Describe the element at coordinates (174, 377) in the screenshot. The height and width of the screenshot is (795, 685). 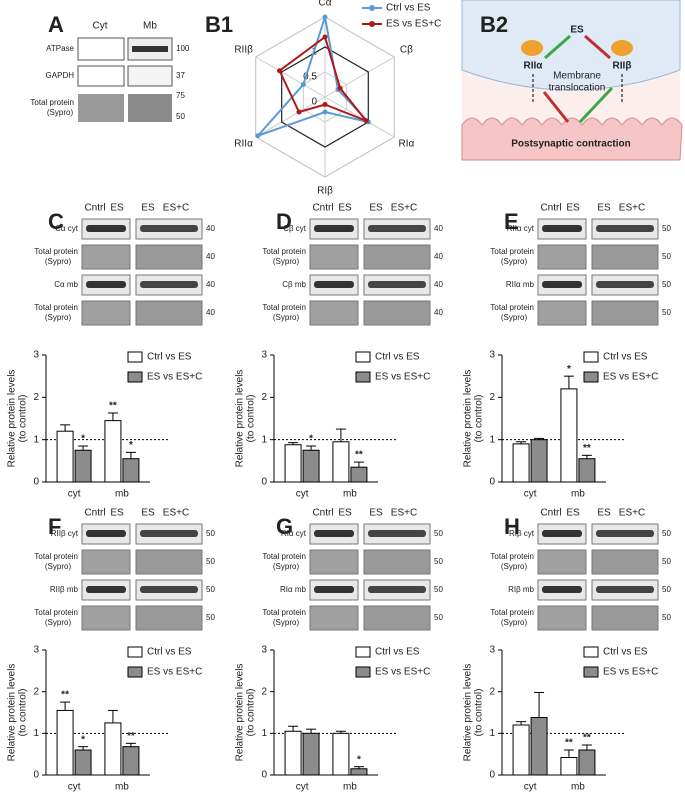
I see `legend-label: ES vs ES+C` at that location.